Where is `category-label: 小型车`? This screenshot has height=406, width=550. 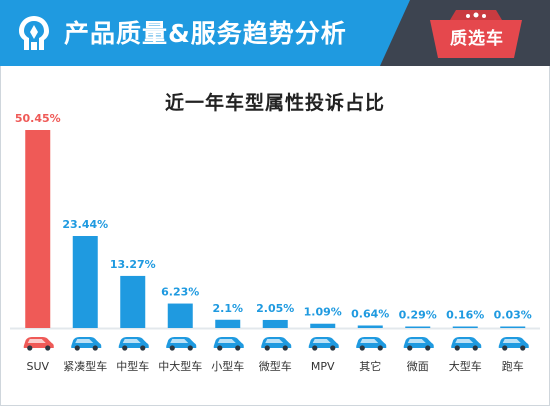
category-label: 小型车 is located at coordinates (227, 366).